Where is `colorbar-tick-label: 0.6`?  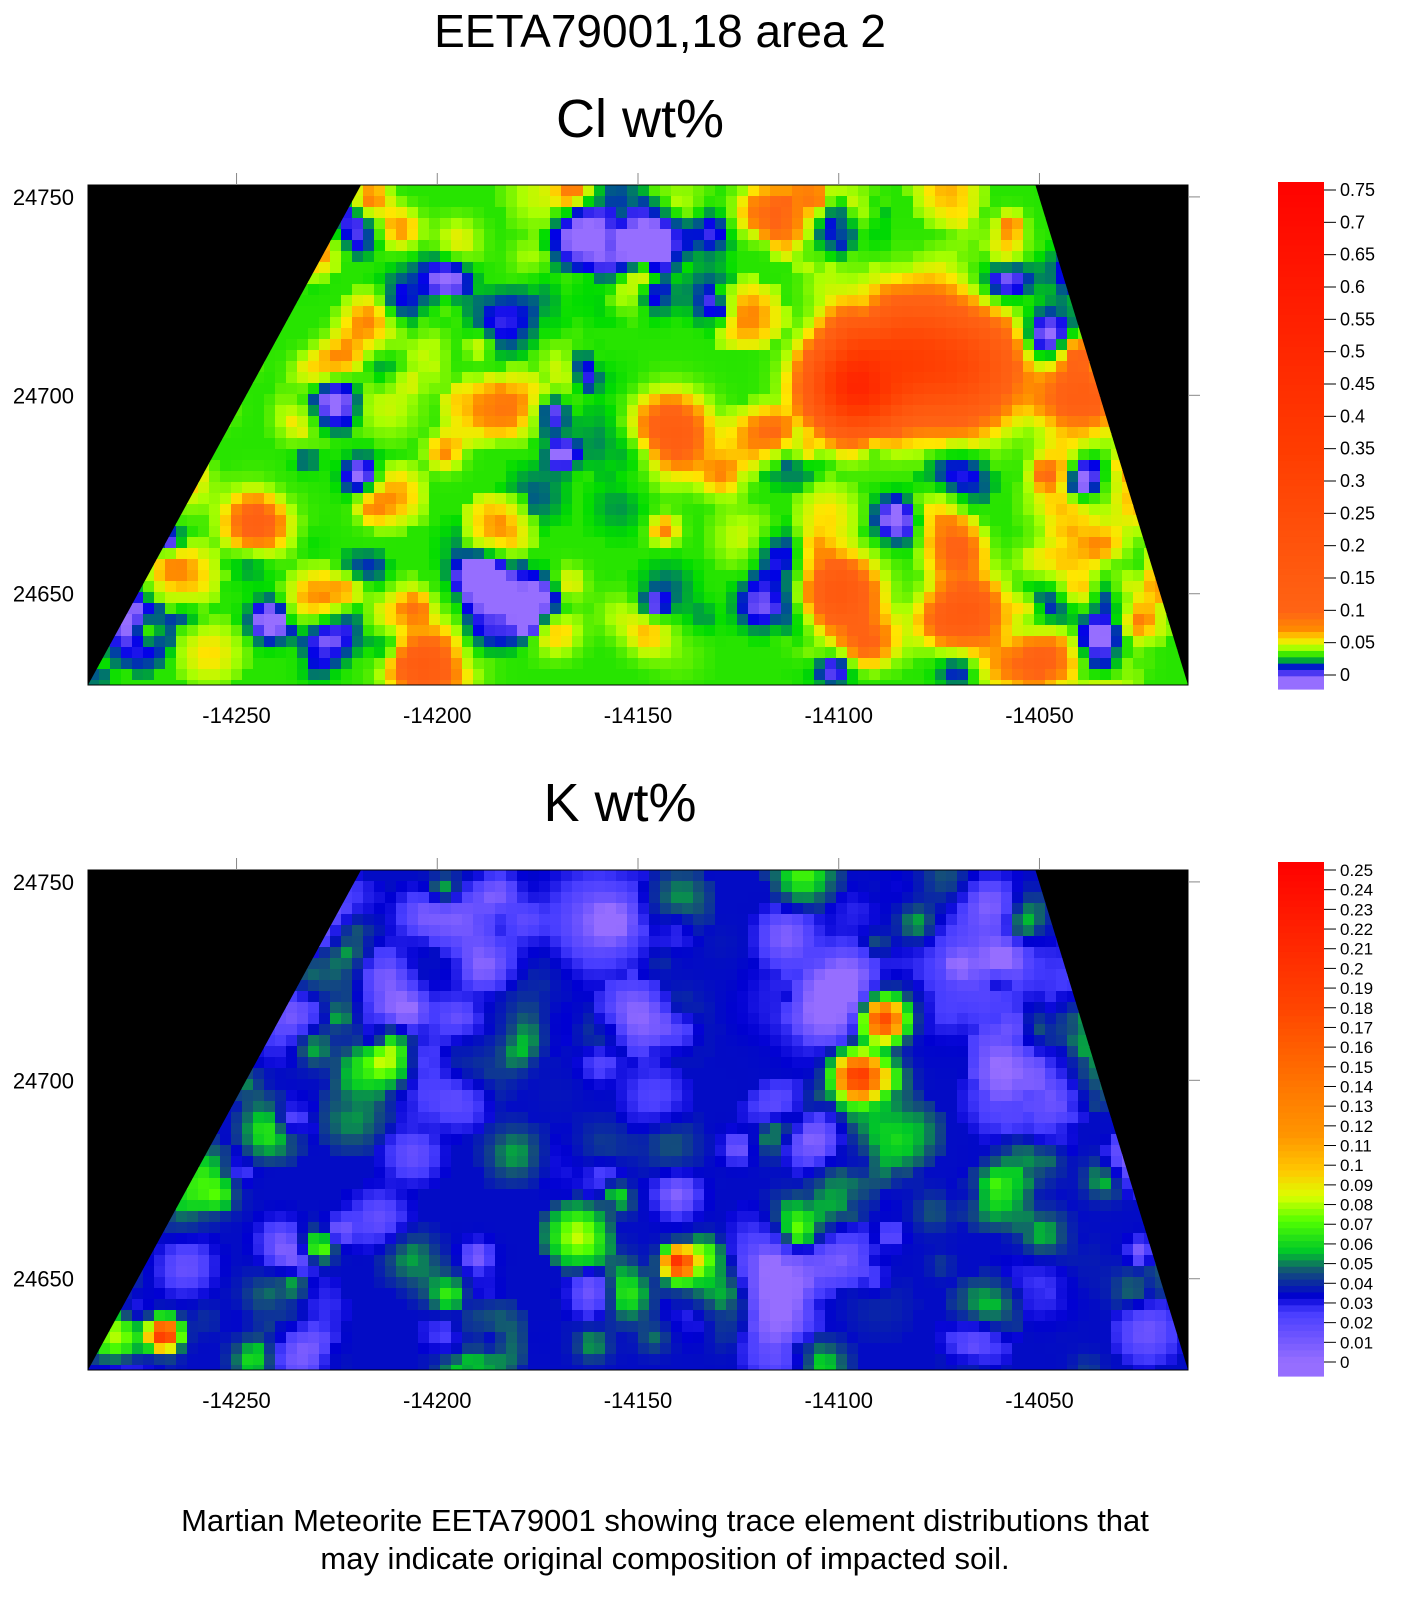 colorbar-tick-label: 0.6 is located at coordinates (1352, 287).